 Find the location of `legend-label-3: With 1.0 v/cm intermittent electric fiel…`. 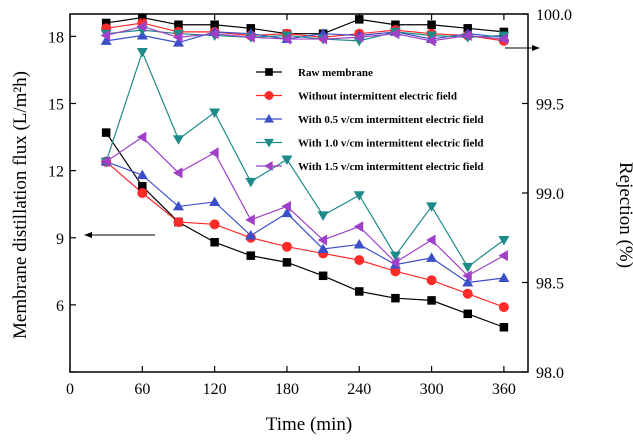

legend-label-3: With 1.0 v/cm intermittent electric fiel… is located at coordinates (391, 144).